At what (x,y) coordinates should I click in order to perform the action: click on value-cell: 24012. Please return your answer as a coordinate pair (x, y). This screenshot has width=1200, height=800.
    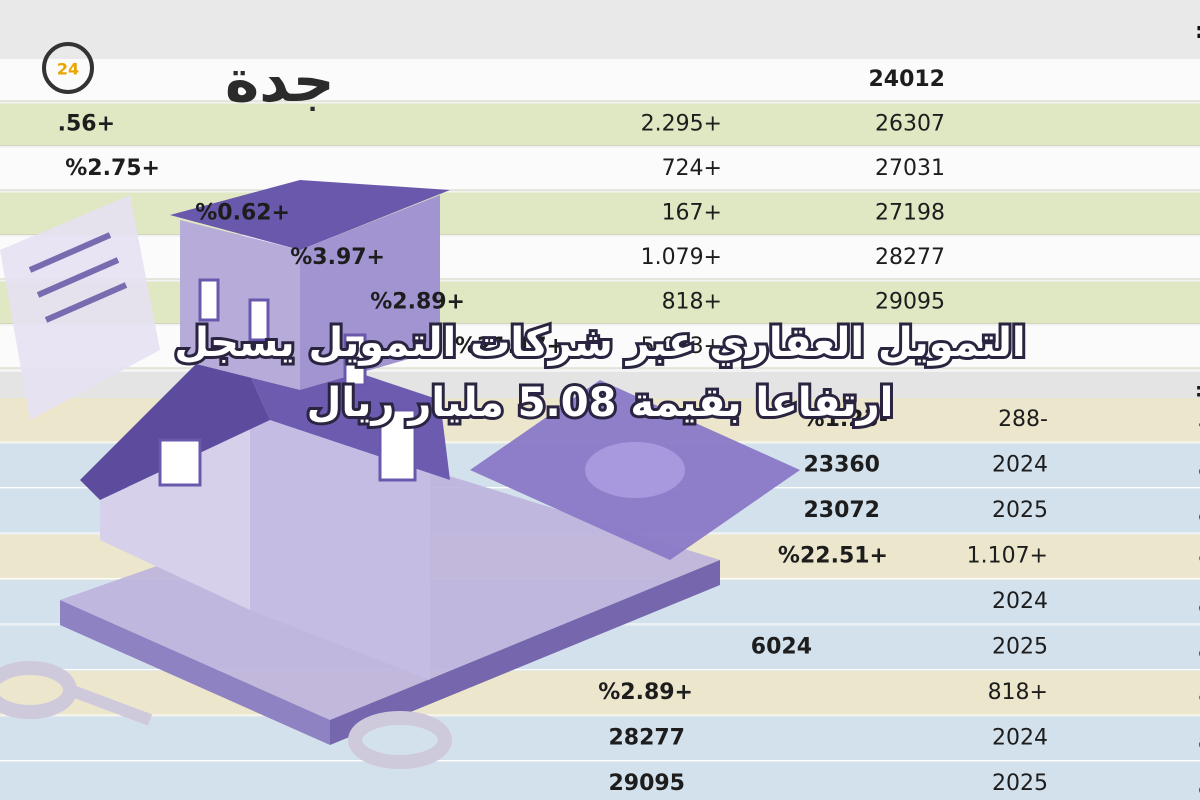
    Looking at the image, I should click on (906, 79).